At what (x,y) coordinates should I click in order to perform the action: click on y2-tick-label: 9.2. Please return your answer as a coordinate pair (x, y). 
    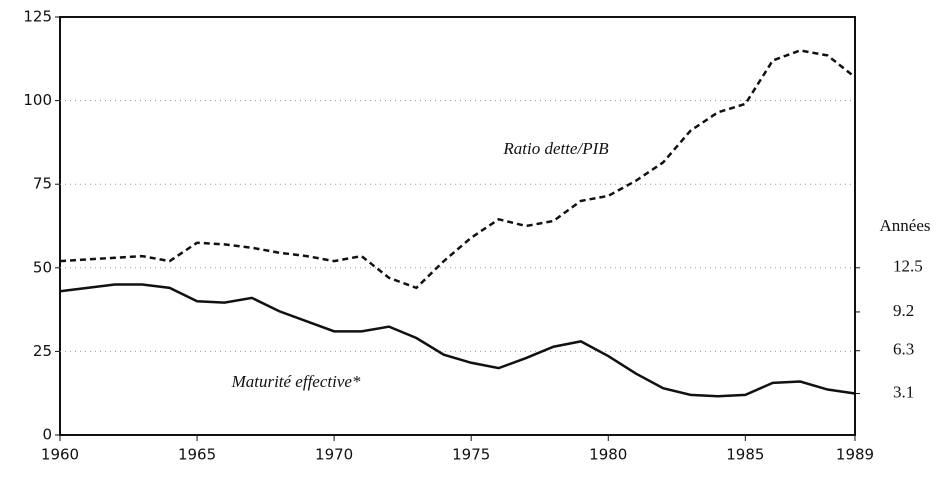
    Looking at the image, I should click on (903, 310).